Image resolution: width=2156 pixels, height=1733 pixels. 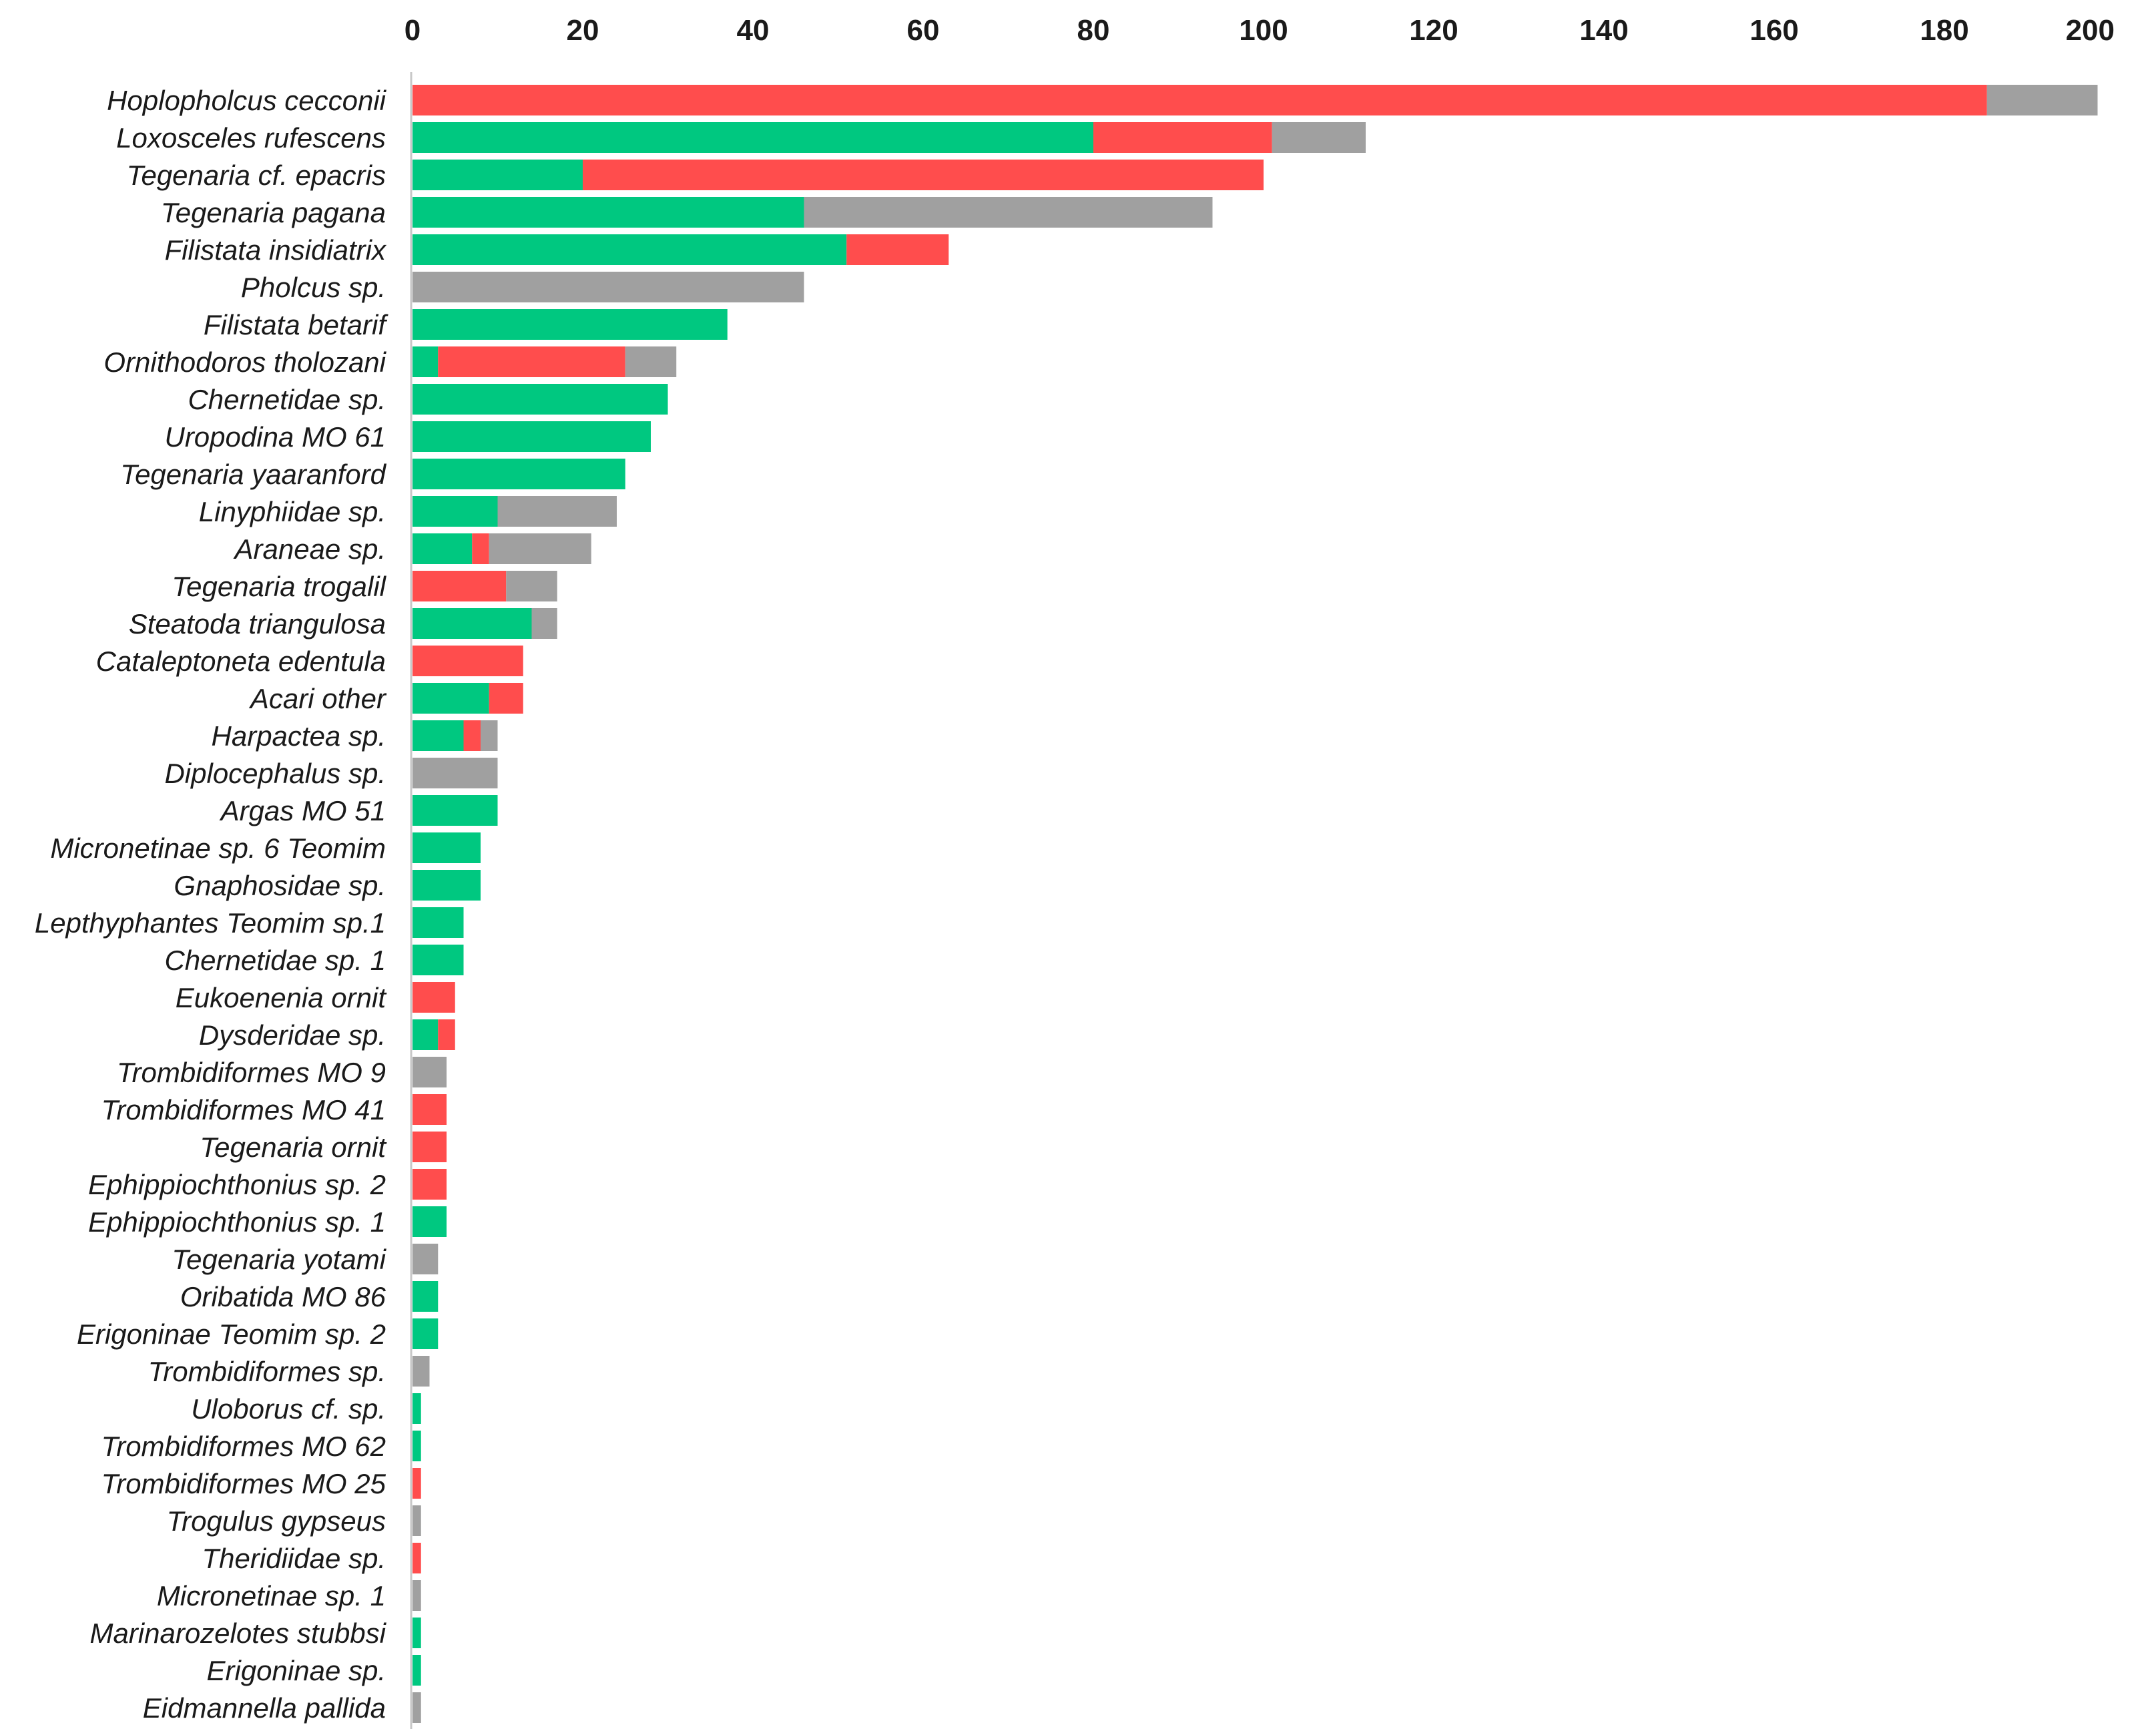 I want to click on category-label: Trombidiformes MO 62, so click(x=244, y=1446).